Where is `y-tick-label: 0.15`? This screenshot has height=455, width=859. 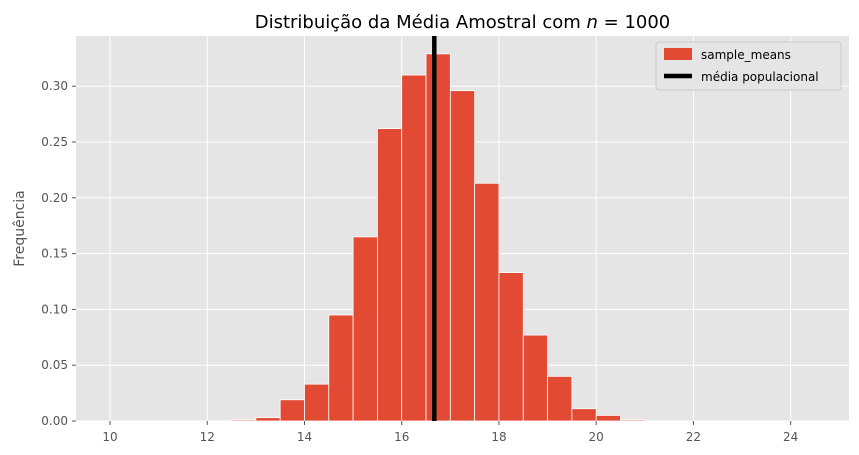
y-tick-label: 0.15 is located at coordinates (54, 254).